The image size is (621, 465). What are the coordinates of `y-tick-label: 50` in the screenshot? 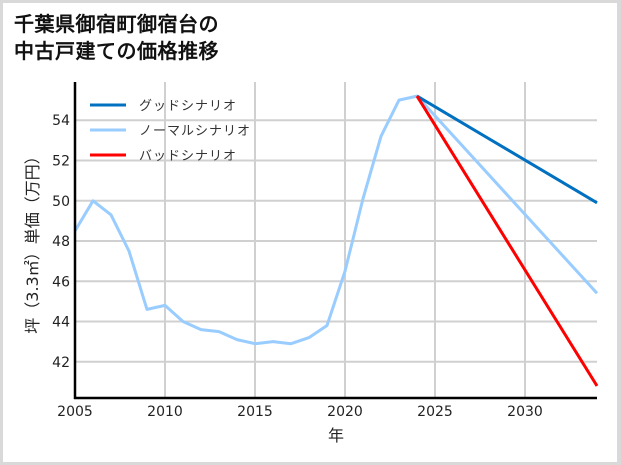 It's located at (61, 202).